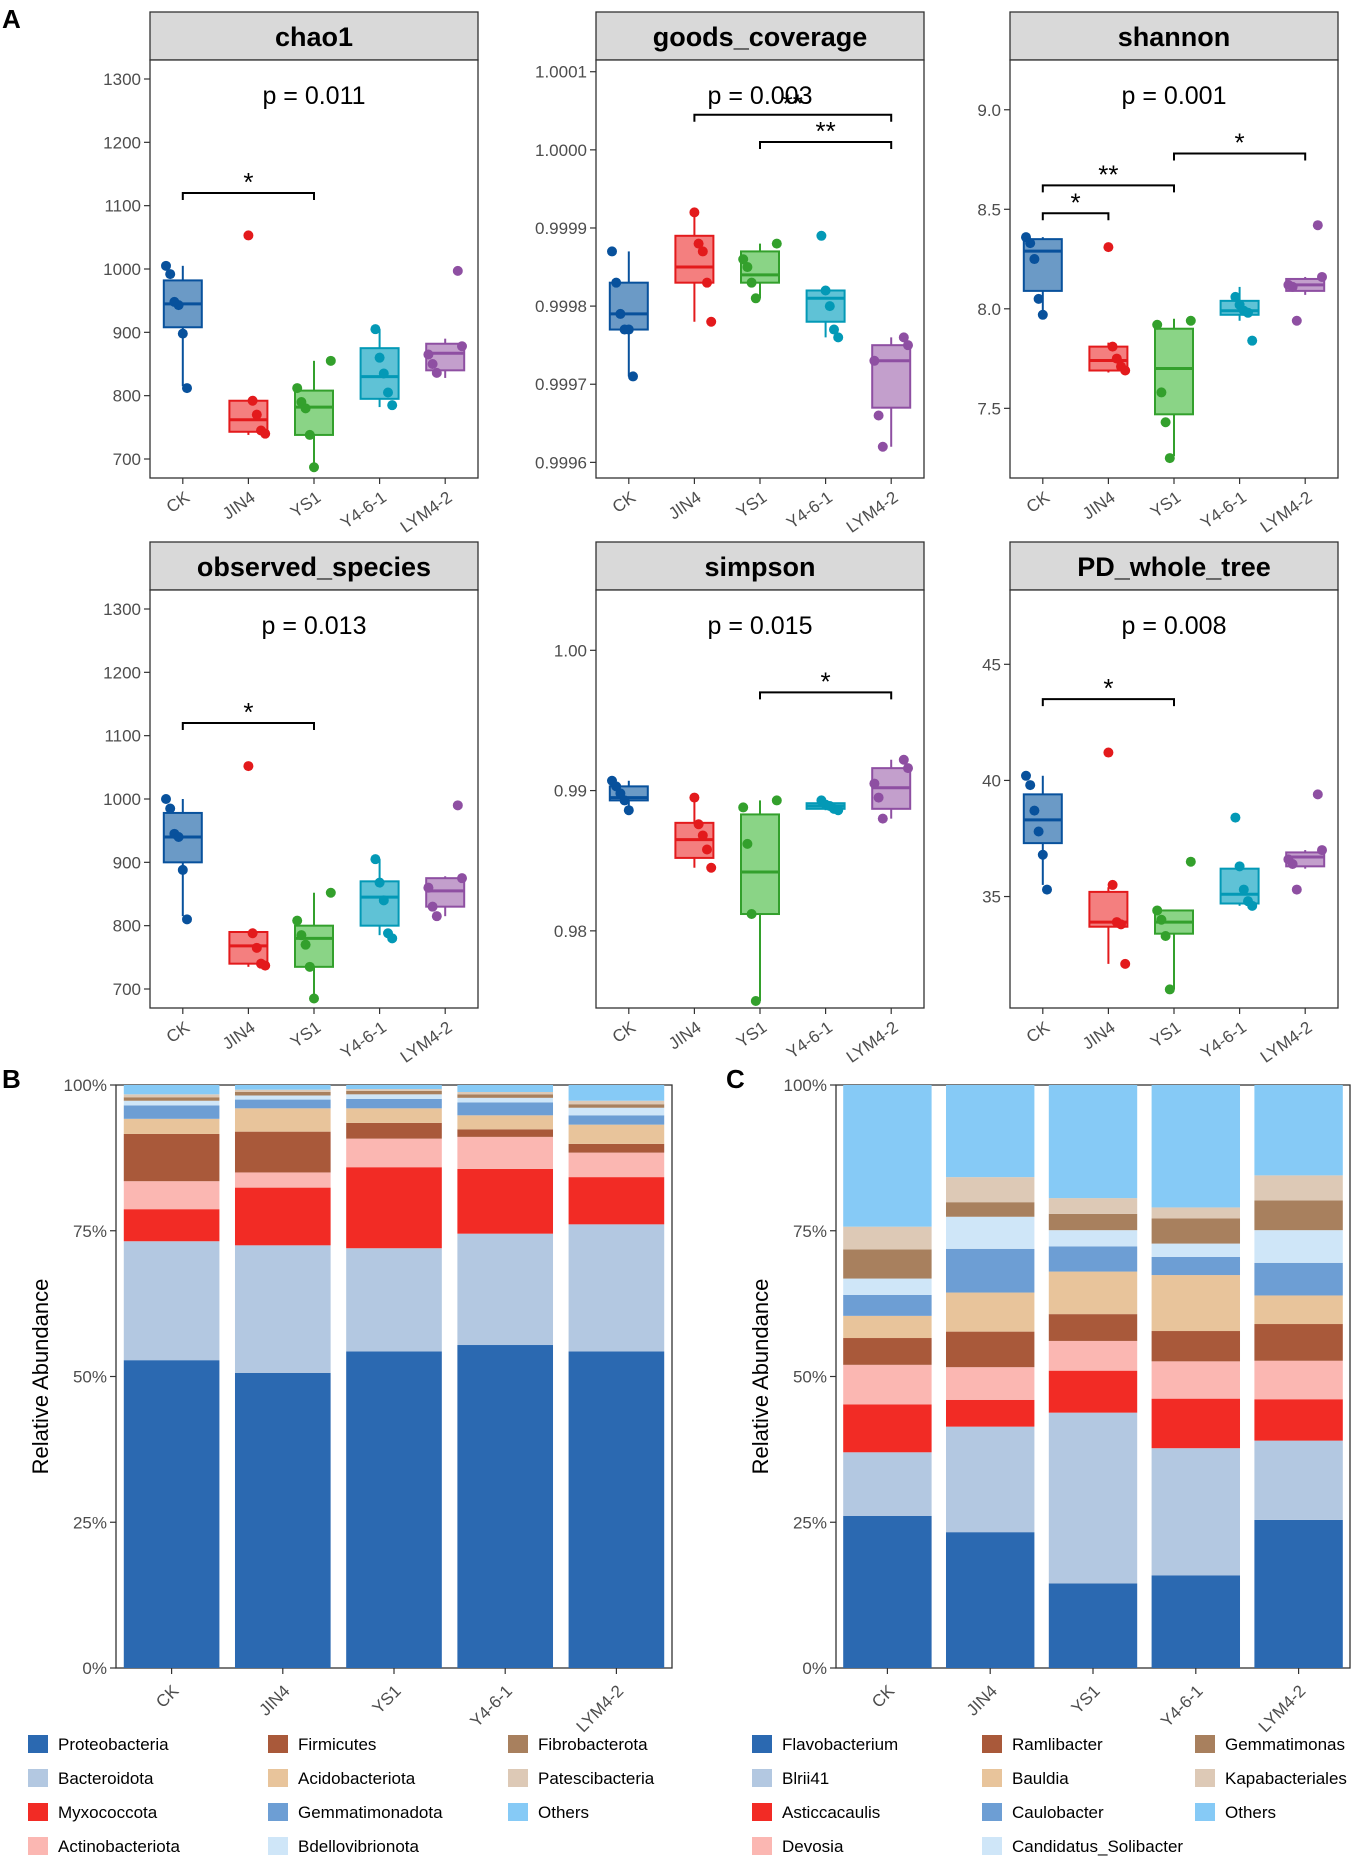  I want to click on panel-title: chao1, so click(314, 37).